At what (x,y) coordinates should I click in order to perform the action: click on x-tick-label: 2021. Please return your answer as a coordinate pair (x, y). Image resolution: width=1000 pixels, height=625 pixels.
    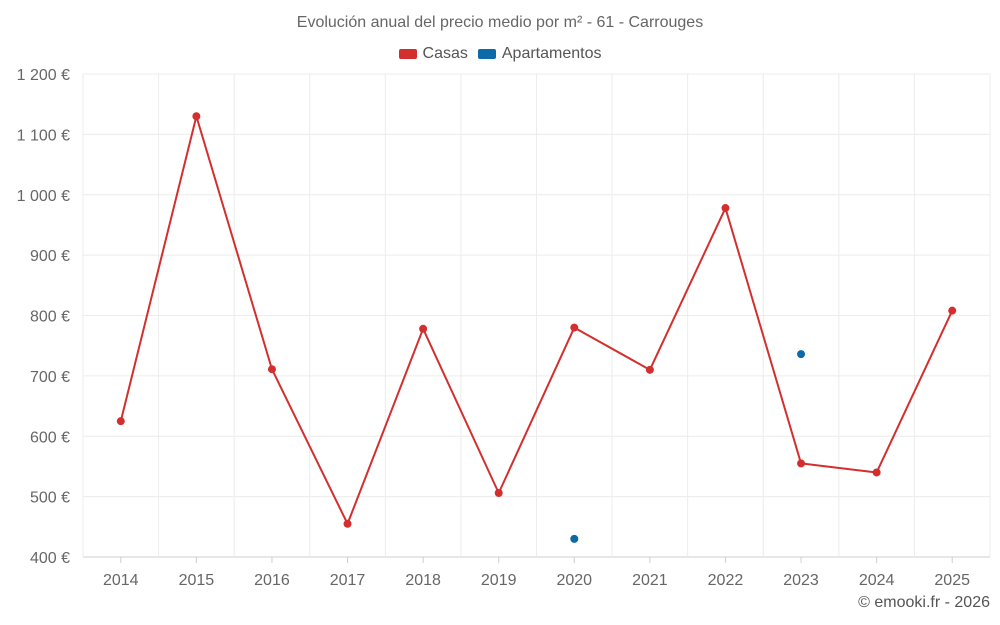
    Looking at the image, I should click on (650, 580).